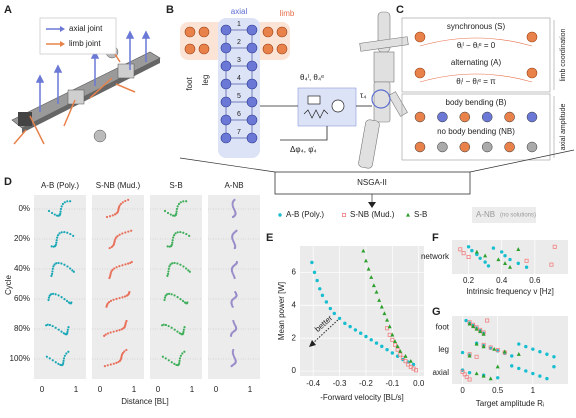 Image resolution: width=576 pixels, height=418 pixels. I want to click on side-label: axial amplitude, so click(563, 127).